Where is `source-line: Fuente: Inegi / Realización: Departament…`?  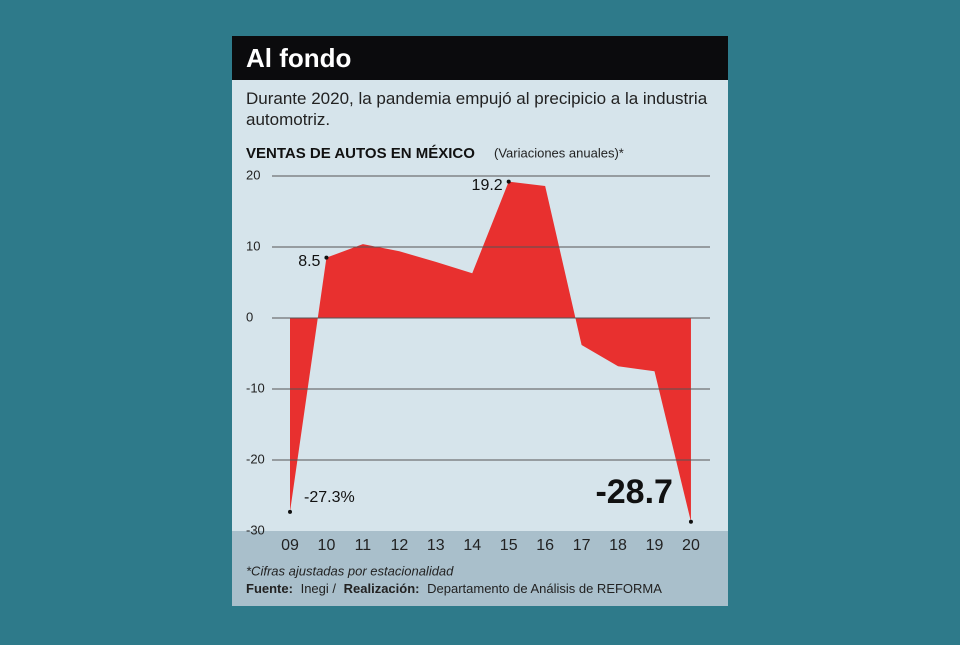 source-line: Fuente: Inegi / Realización: Departament… is located at coordinates (454, 588).